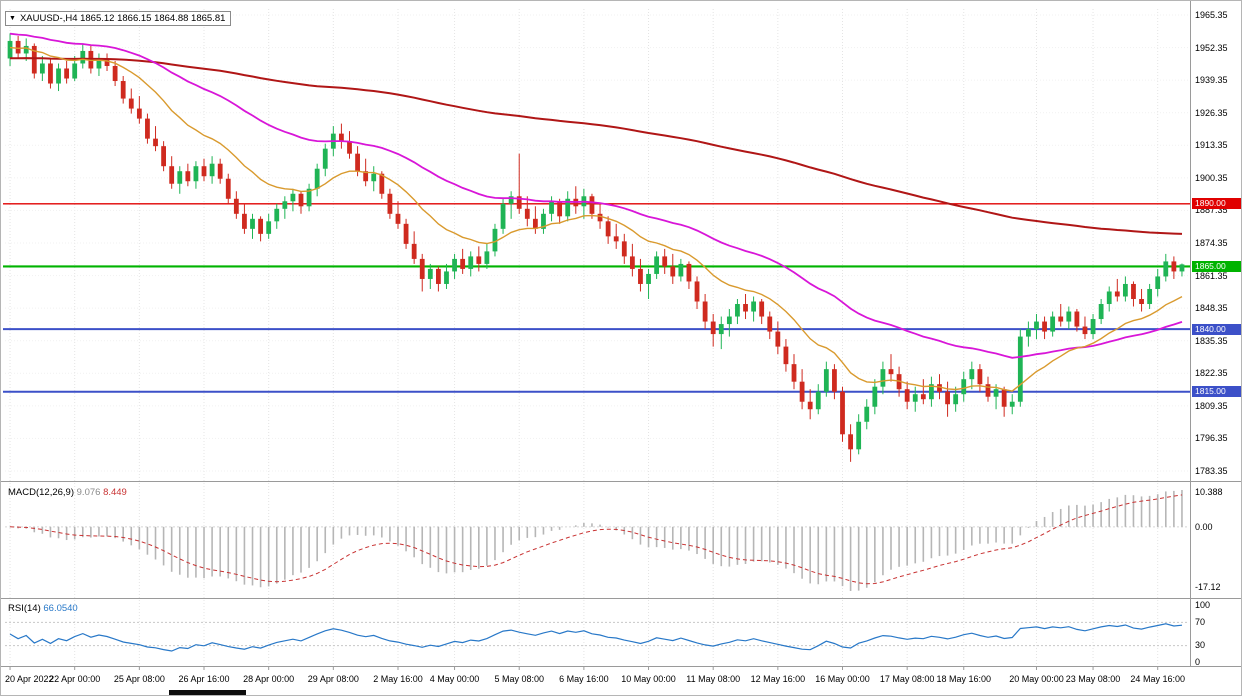  What do you see at coordinates (24, 608) in the screenshot?
I see `rsi-name: RSI(14)` at bounding box center [24, 608].